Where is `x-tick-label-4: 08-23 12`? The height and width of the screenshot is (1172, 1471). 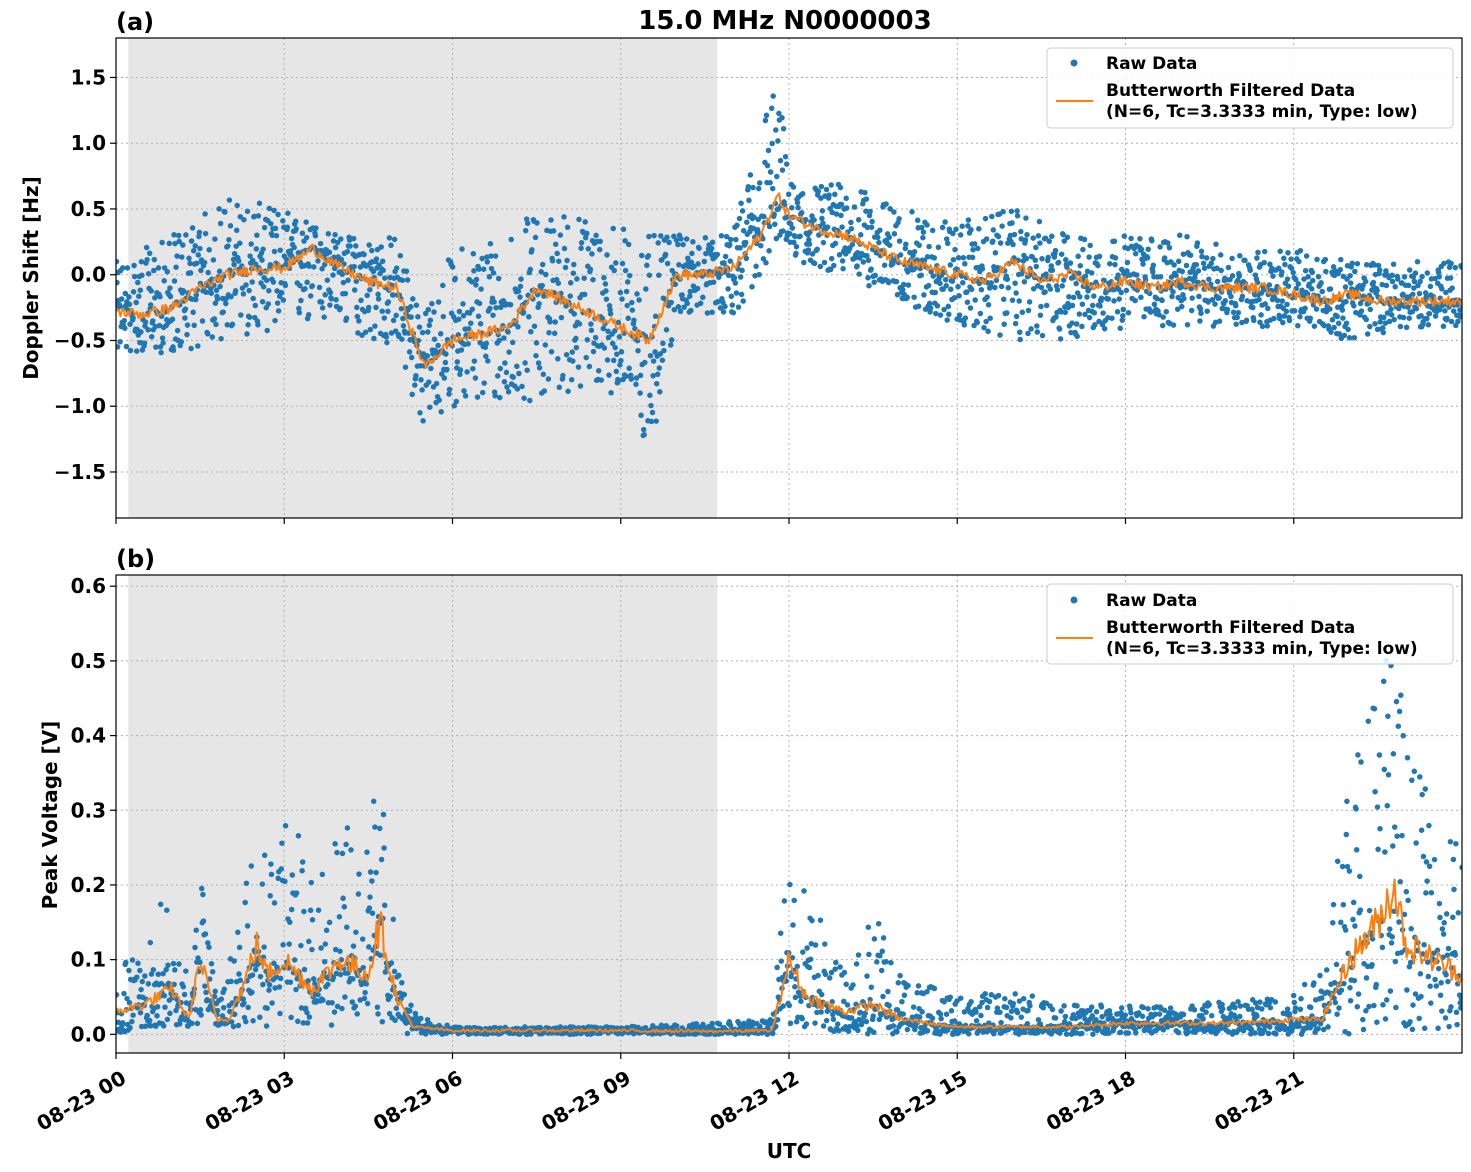
x-tick-label-4: 08-23 12 is located at coordinates (754, 1101).